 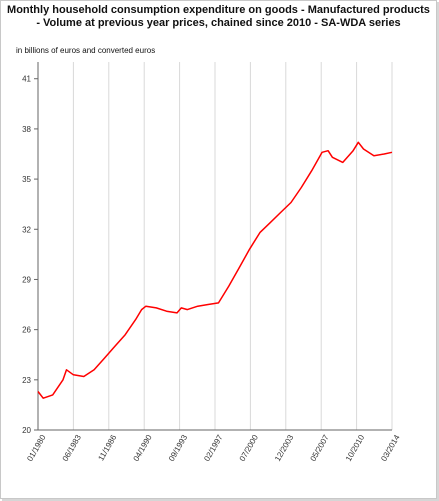 What do you see at coordinates (249, 448) in the screenshot?
I see `x-tick-label: 07/2000` at bounding box center [249, 448].